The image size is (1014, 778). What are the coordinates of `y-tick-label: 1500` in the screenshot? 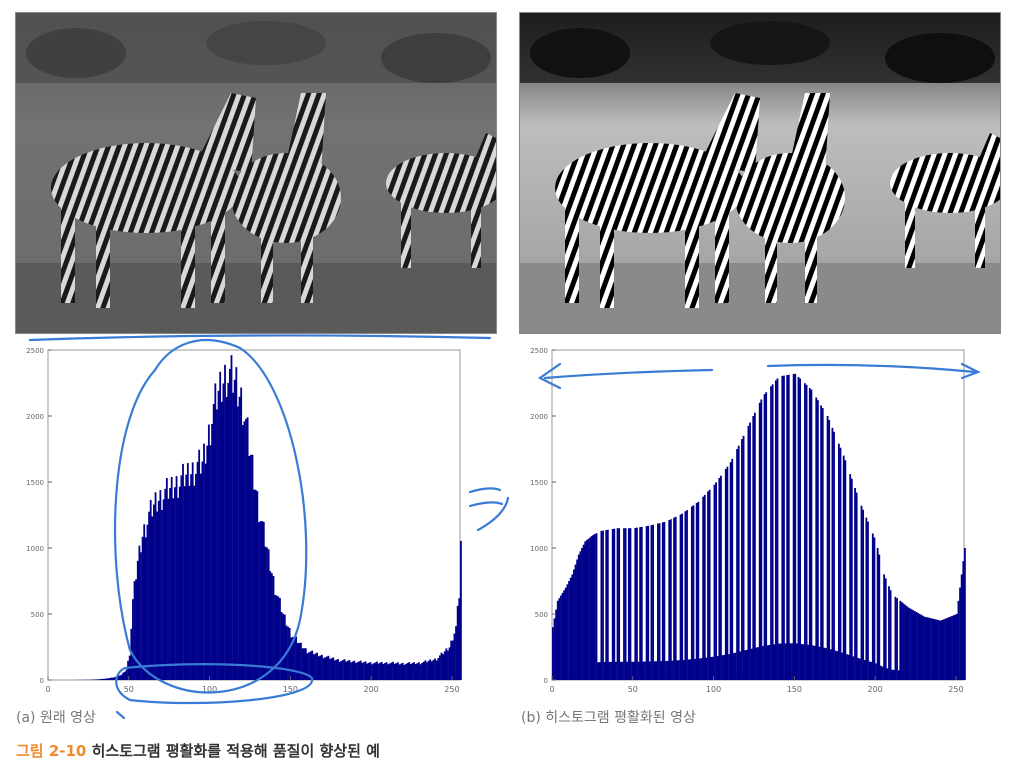 It's located at (35, 483).